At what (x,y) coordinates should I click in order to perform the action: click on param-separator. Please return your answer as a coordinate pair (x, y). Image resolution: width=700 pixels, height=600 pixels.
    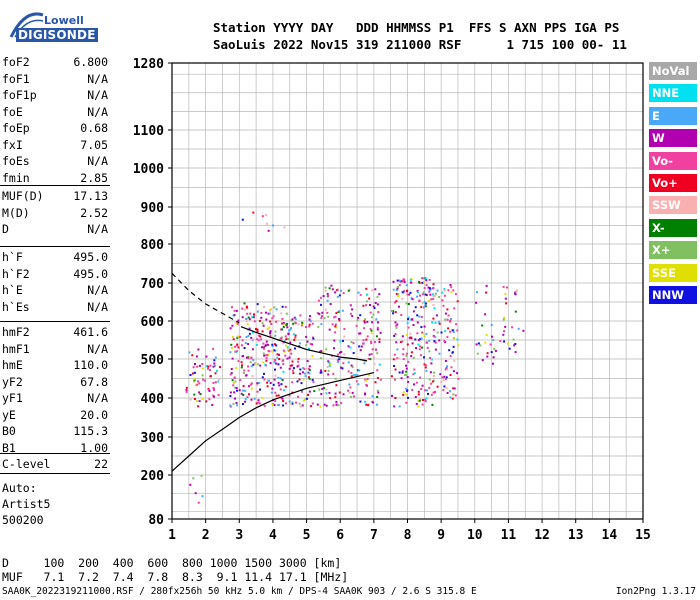
    Looking at the image, I should click on (55, 473).